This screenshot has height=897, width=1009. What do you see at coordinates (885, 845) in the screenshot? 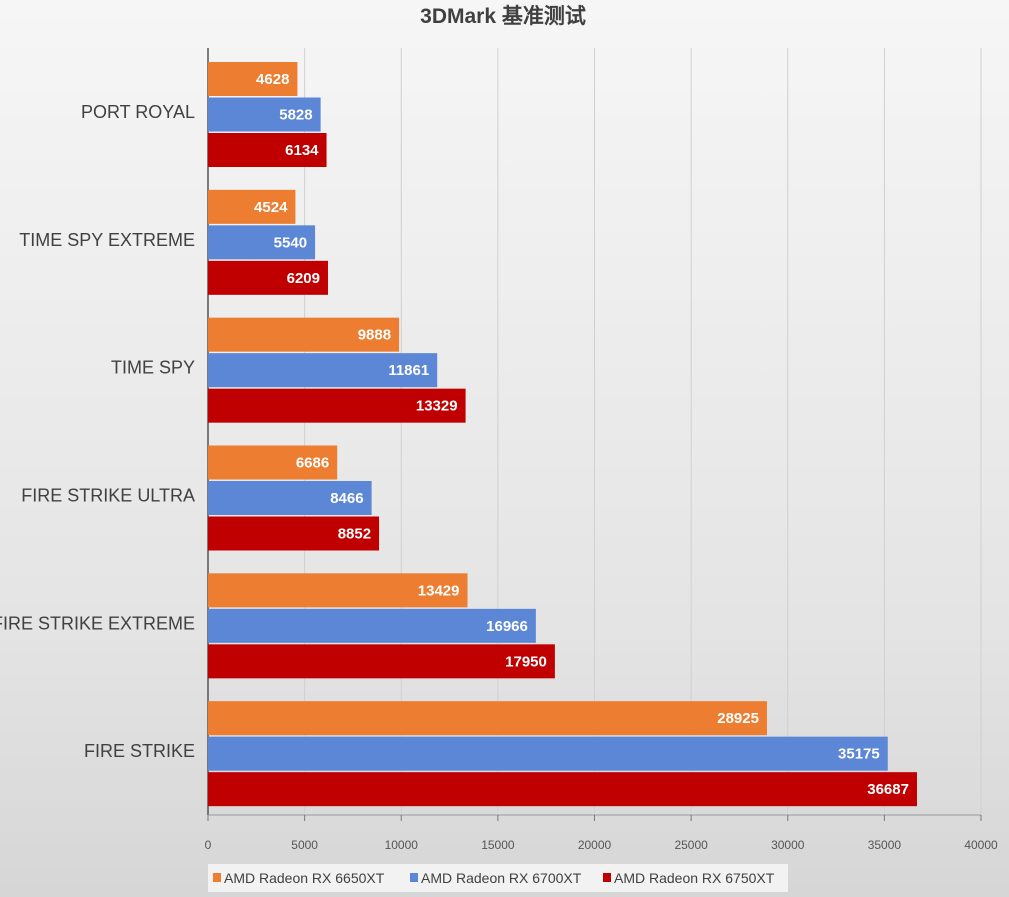
I see `x-tick-label: 35000` at bounding box center [885, 845].